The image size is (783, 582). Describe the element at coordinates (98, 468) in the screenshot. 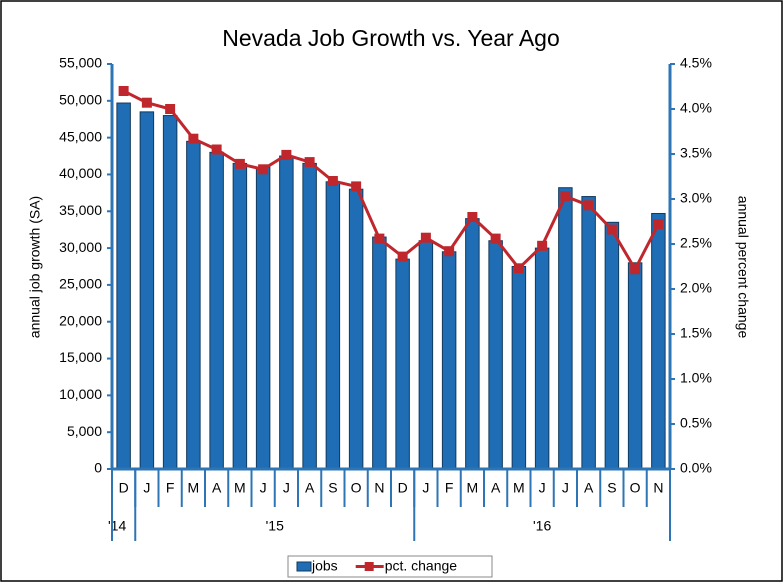

I see `y-tick-label: 0` at that location.